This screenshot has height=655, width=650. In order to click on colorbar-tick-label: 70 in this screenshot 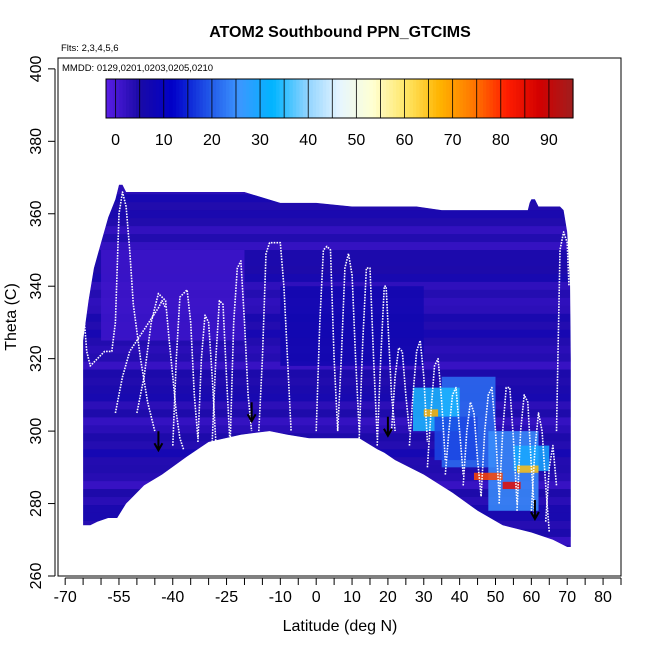, I will do `click(453, 140)`.